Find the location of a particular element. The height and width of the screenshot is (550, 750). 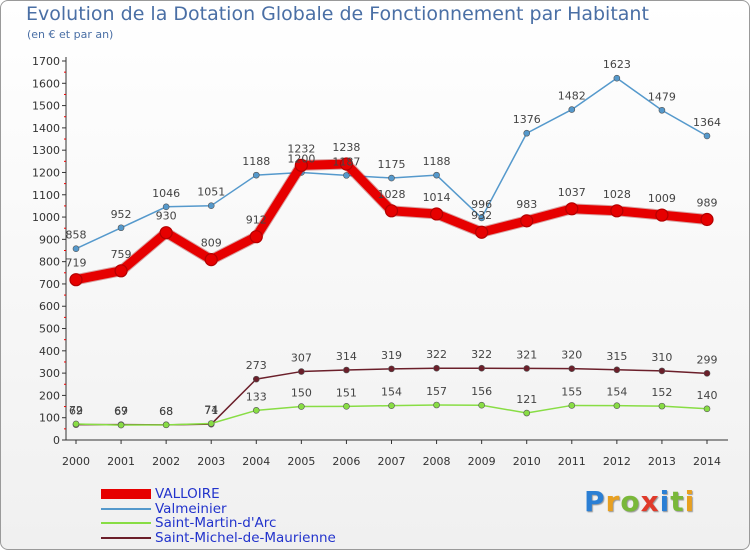

y-tick-label: 1700 is located at coordinates (46, 61).